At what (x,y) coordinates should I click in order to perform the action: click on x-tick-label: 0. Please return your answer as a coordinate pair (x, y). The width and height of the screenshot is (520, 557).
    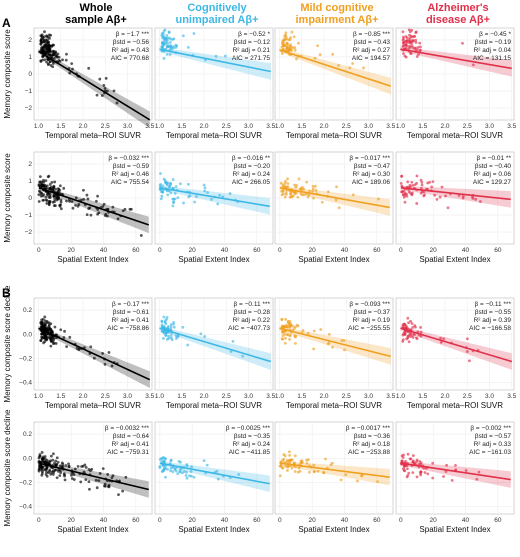
    Looking at the image, I should click on (160, 250).